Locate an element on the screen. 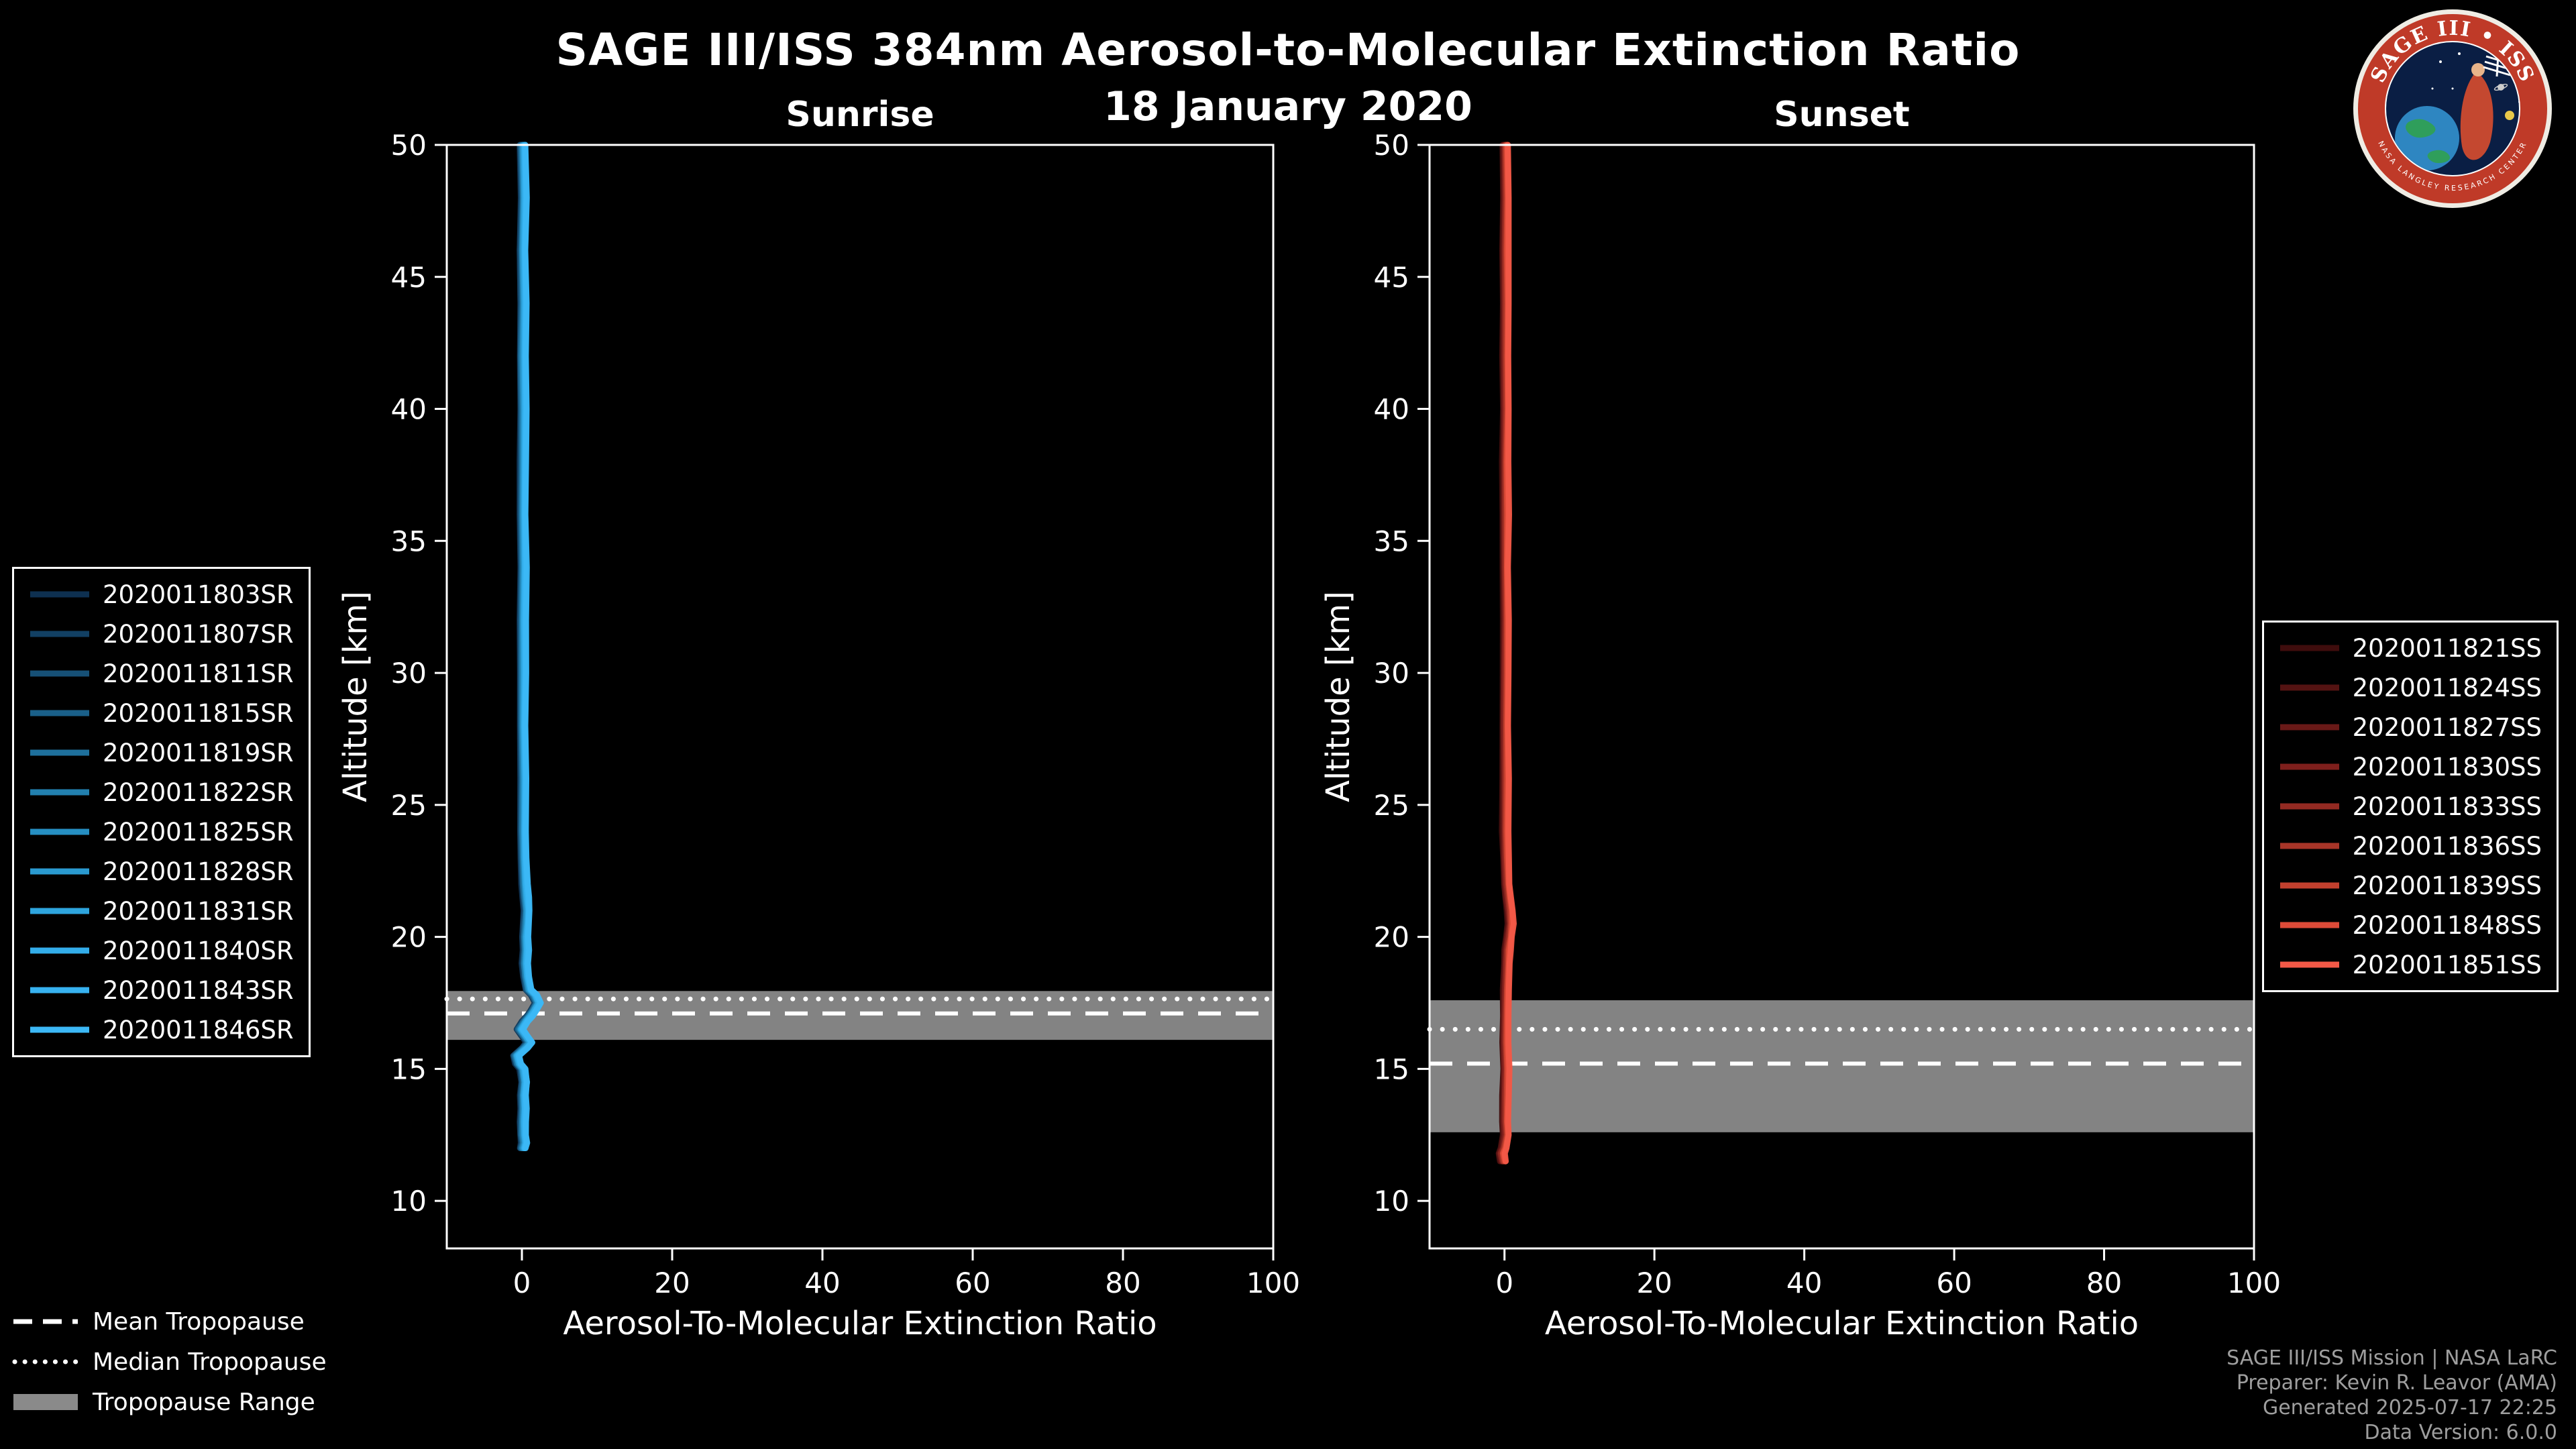 Image resolution: width=2576 pixels, height=1449 pixels. legend-label: 2020011836SS is located at coordinates (2447, 846).